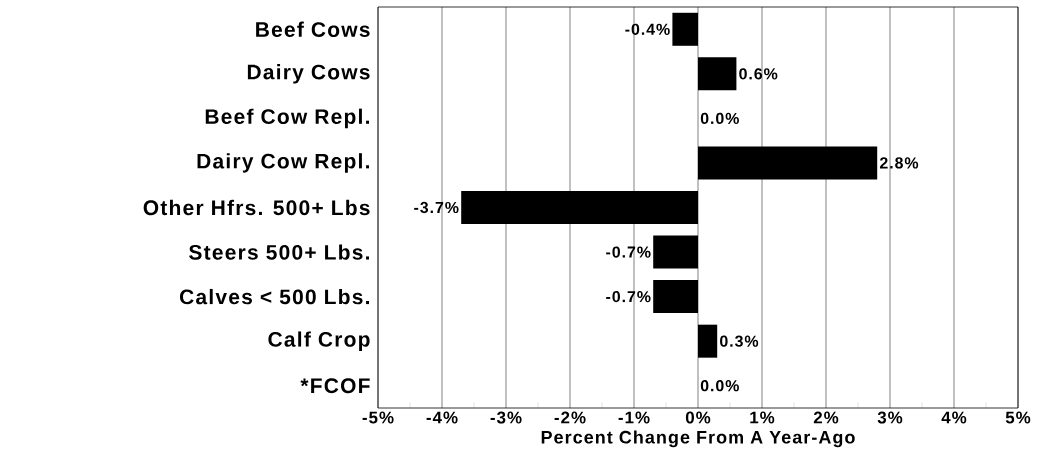 The image size is (1042, 475). I want to click on data-label: 0.6%, so click(758, 74).